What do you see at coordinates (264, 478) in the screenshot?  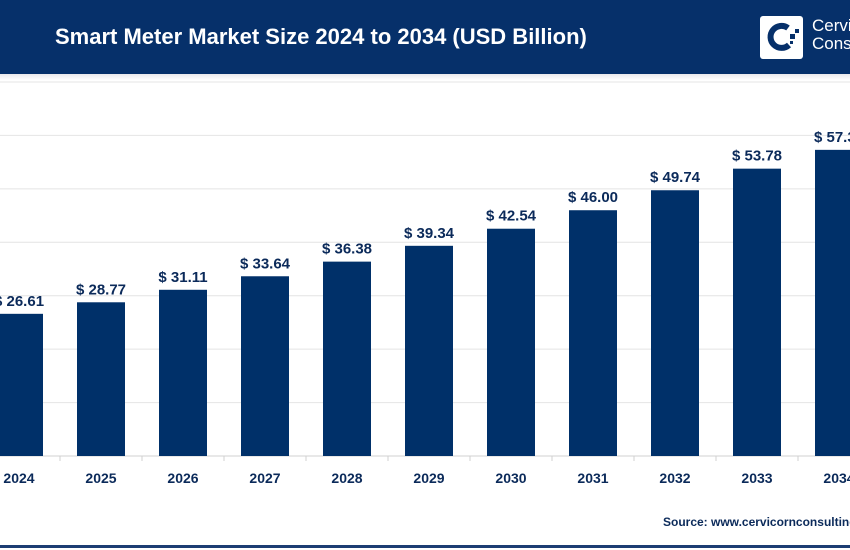 I see `x-tick-label-2027: 2027` at bounding box center [264, 478].